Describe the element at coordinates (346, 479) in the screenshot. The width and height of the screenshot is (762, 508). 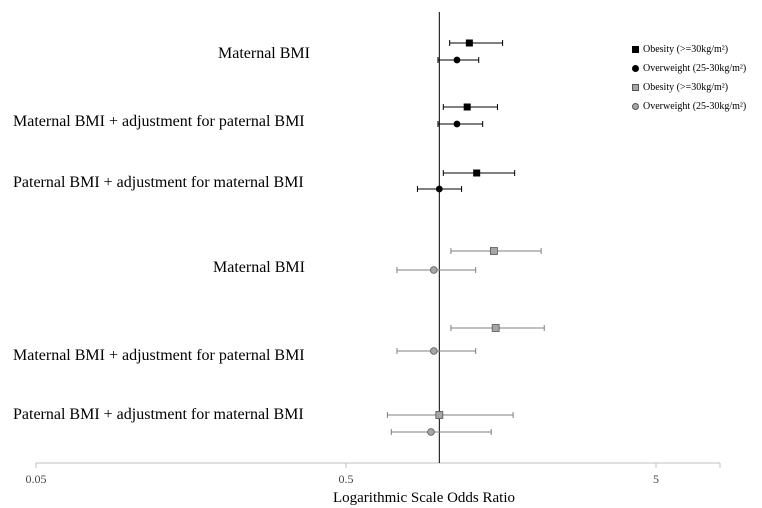
I see `x-tick-label: 0.5` at that location.